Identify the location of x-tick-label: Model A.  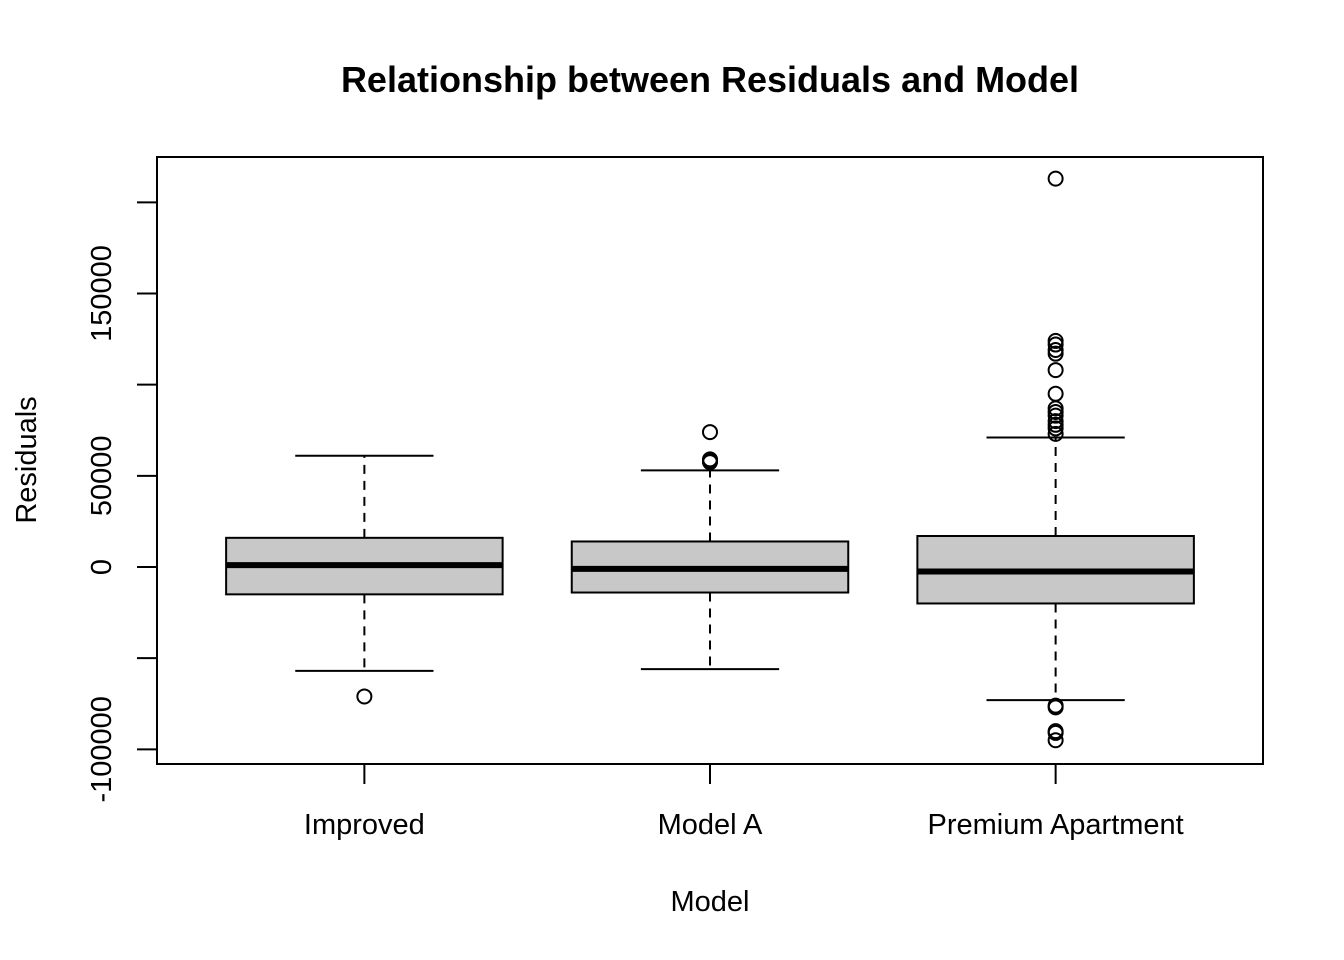
(710, 825).